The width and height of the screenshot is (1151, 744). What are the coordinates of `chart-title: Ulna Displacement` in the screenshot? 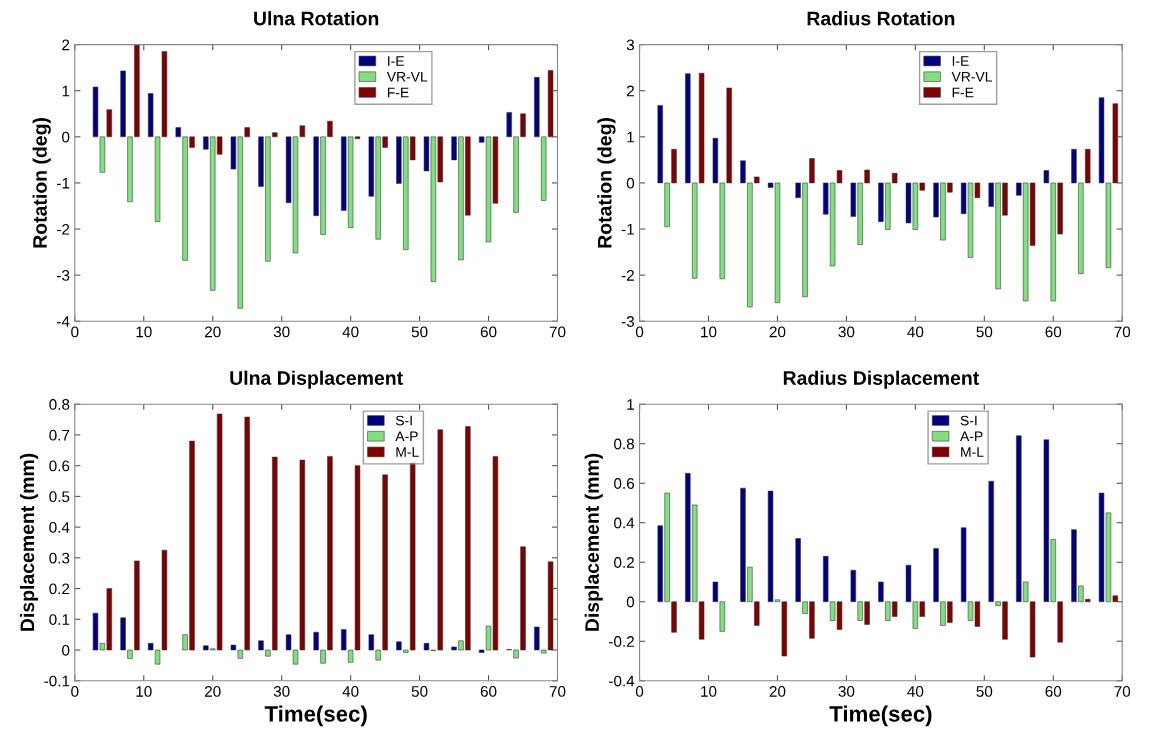 It's located at (316, 379).